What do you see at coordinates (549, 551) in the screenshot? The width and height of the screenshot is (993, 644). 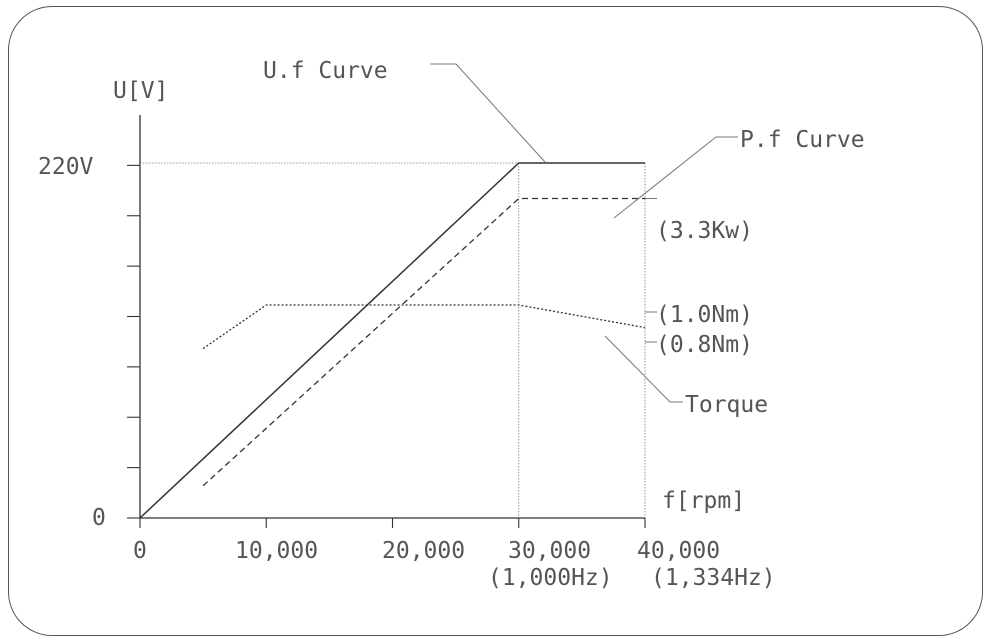 I see `x-tick-label-30000: 30,000` at bounding box center [549, 551].